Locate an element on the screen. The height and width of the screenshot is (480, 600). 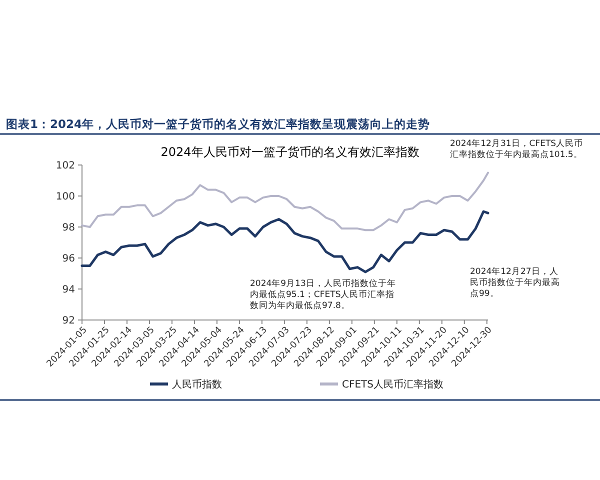
y-tick-label: 92 is located at coordinates (68, 321).